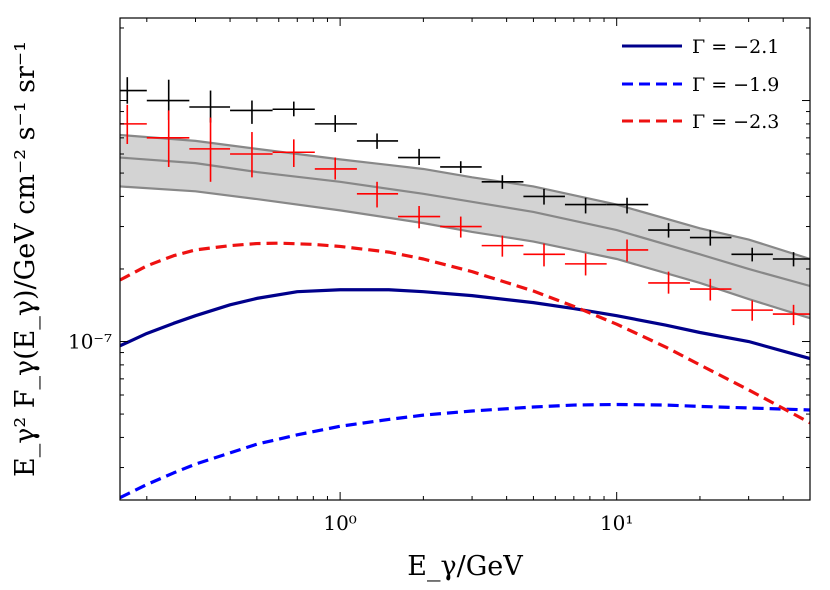 The width and height of the screenshot is (830, 590). What do you see at coordinates (735, 85) in the screenshot?
I see `legend-label-gamma-1-9: Γ = −1.9` at bounding box center [735, 85].